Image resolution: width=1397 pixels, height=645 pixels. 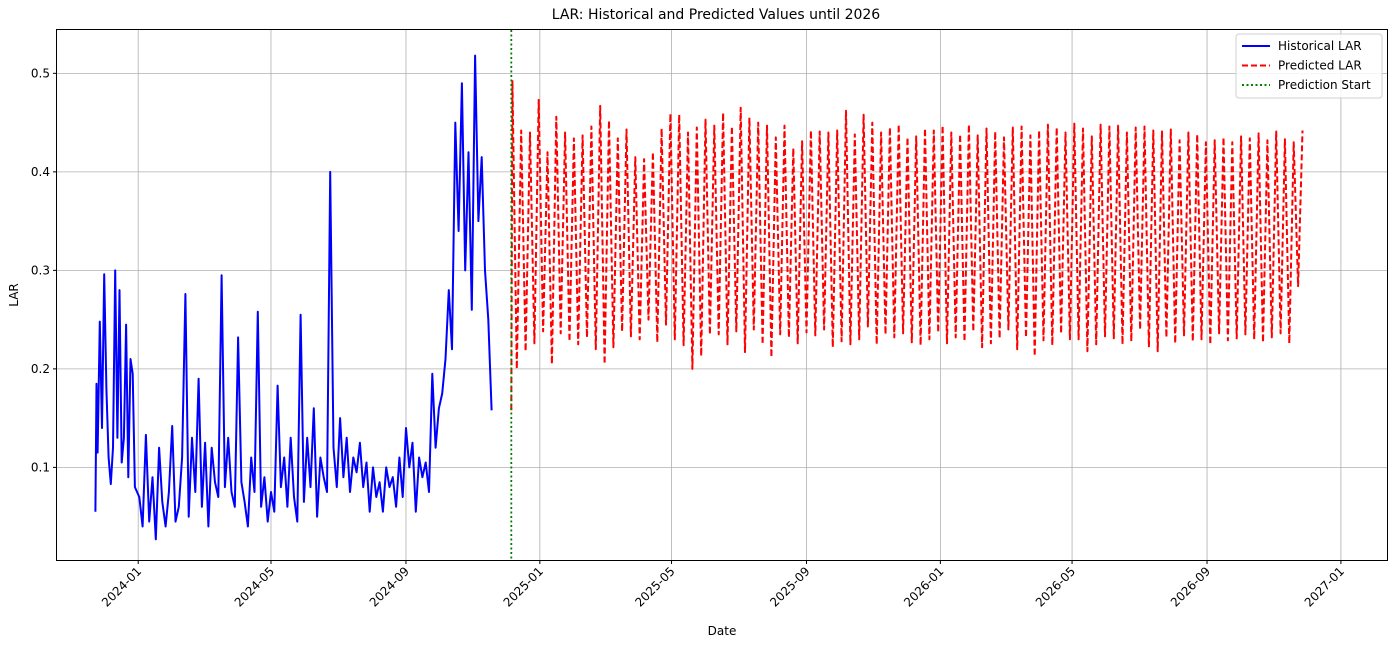 I want to click on x-tick-label: 2024-01, so click(x=121, y=586).